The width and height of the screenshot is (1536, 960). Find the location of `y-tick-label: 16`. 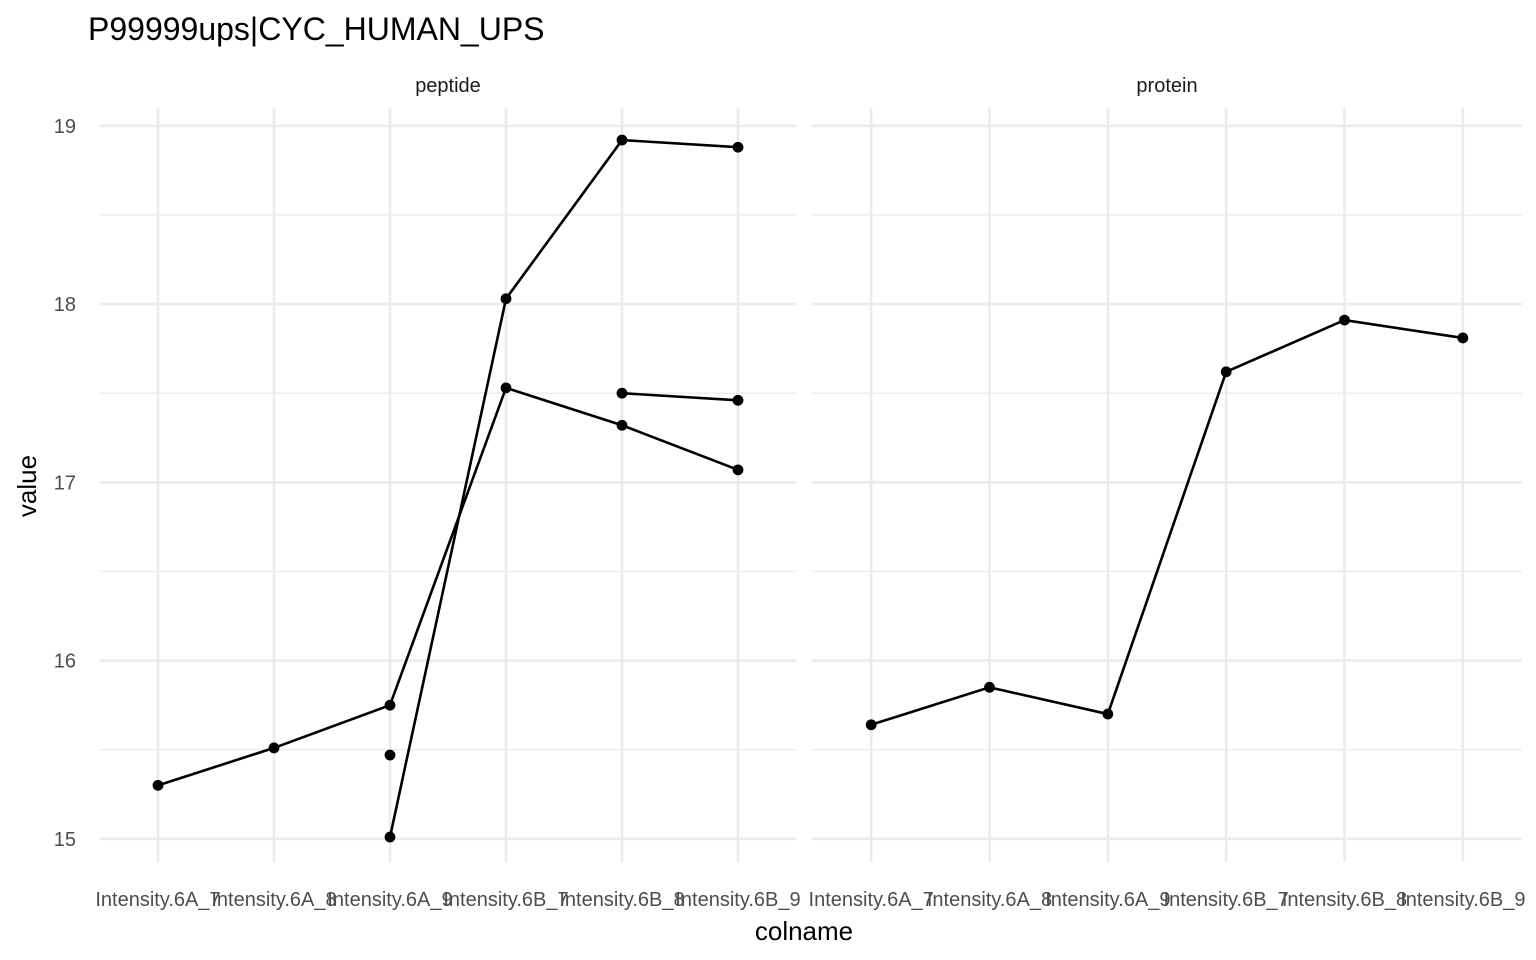

y-tick-label: 16 is located at coordinates (65, 662).